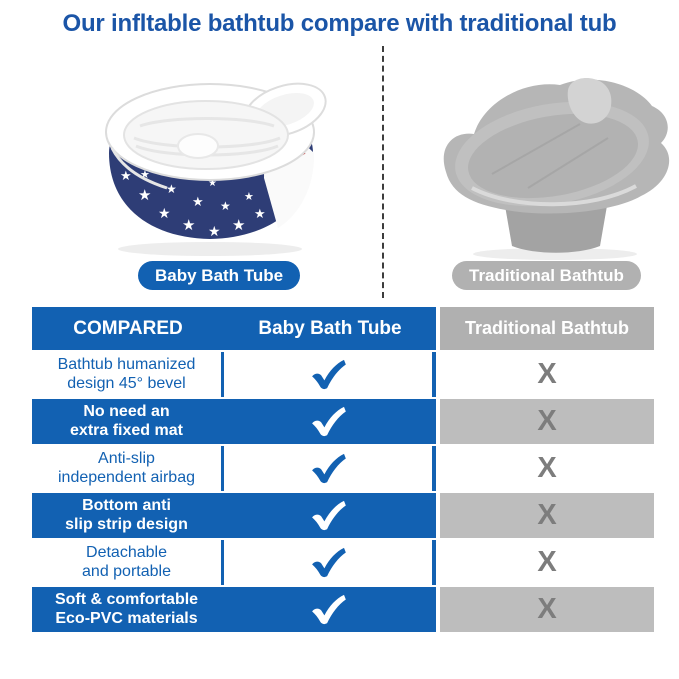 The height and width of the screenshot is (679, 679). I want to click on vertical-dashed-divider, so click(383, 172).